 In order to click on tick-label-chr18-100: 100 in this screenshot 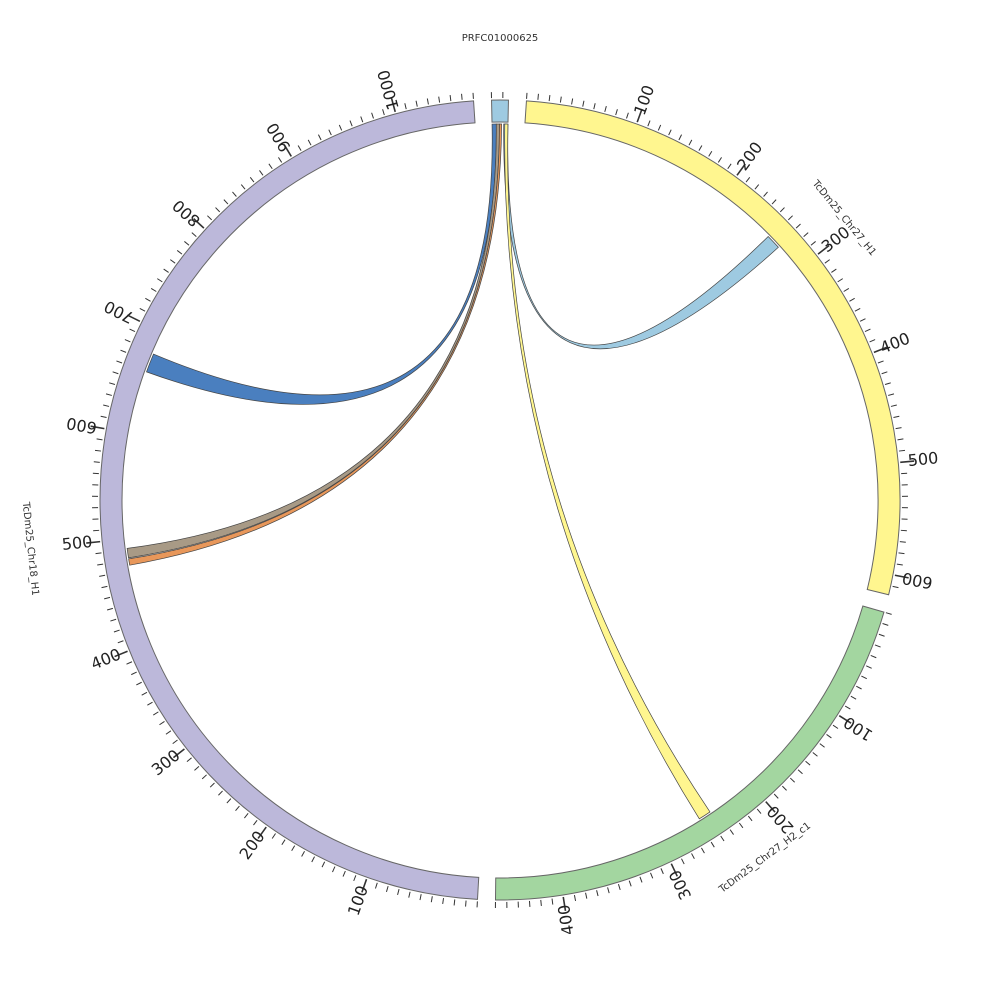, I will do `click(358, 900)`.